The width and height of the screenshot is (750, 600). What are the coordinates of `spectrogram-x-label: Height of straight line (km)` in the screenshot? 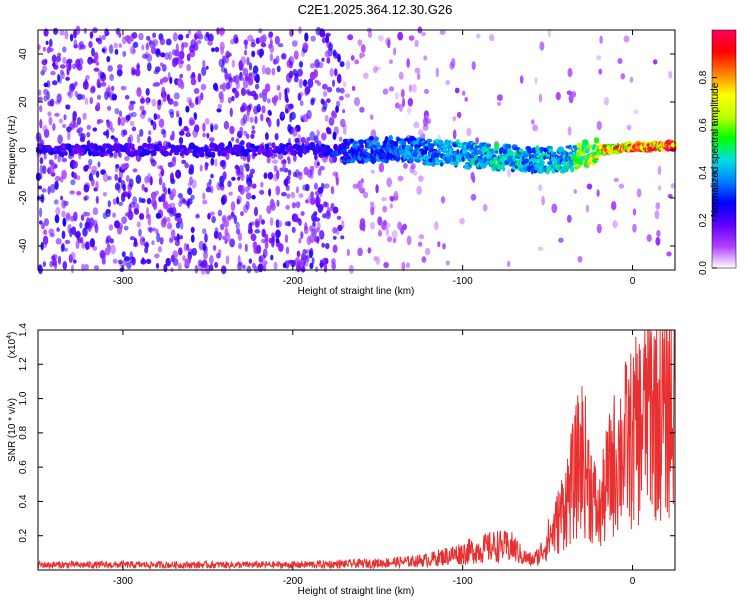 It's located at (356, 291).